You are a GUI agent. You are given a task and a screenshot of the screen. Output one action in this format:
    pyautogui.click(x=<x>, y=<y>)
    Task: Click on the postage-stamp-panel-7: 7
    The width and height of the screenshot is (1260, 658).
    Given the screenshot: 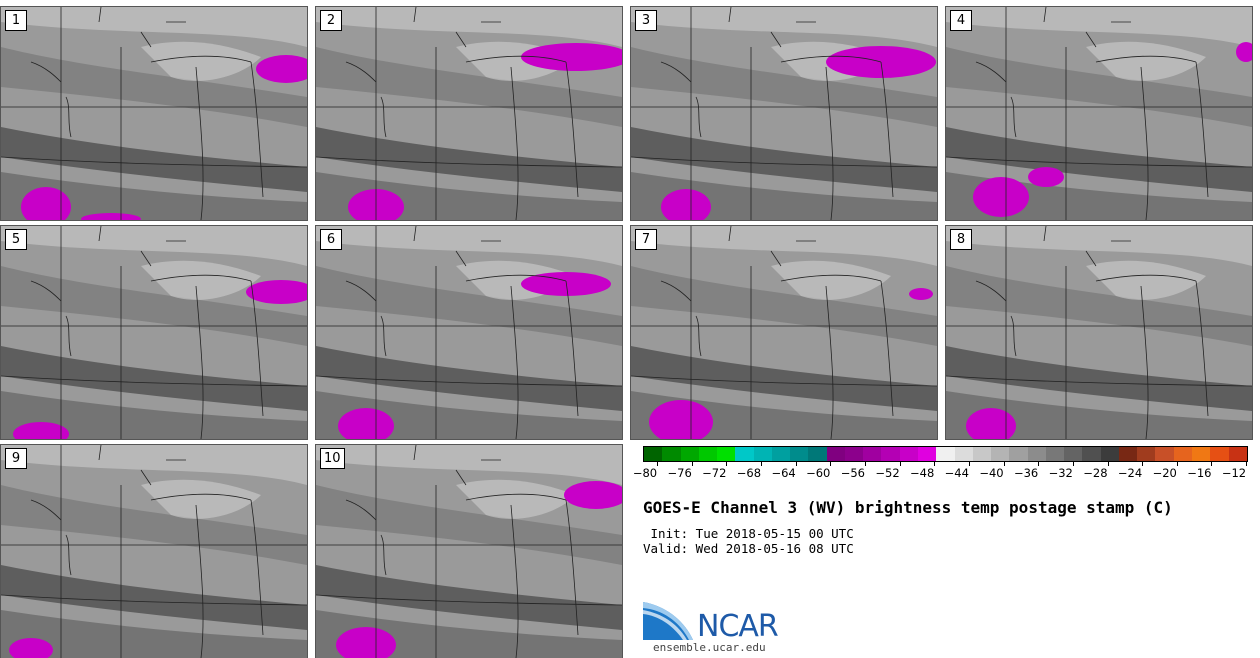 What is the action you would take?
    pyautogui.click(x=784, y=332)
    